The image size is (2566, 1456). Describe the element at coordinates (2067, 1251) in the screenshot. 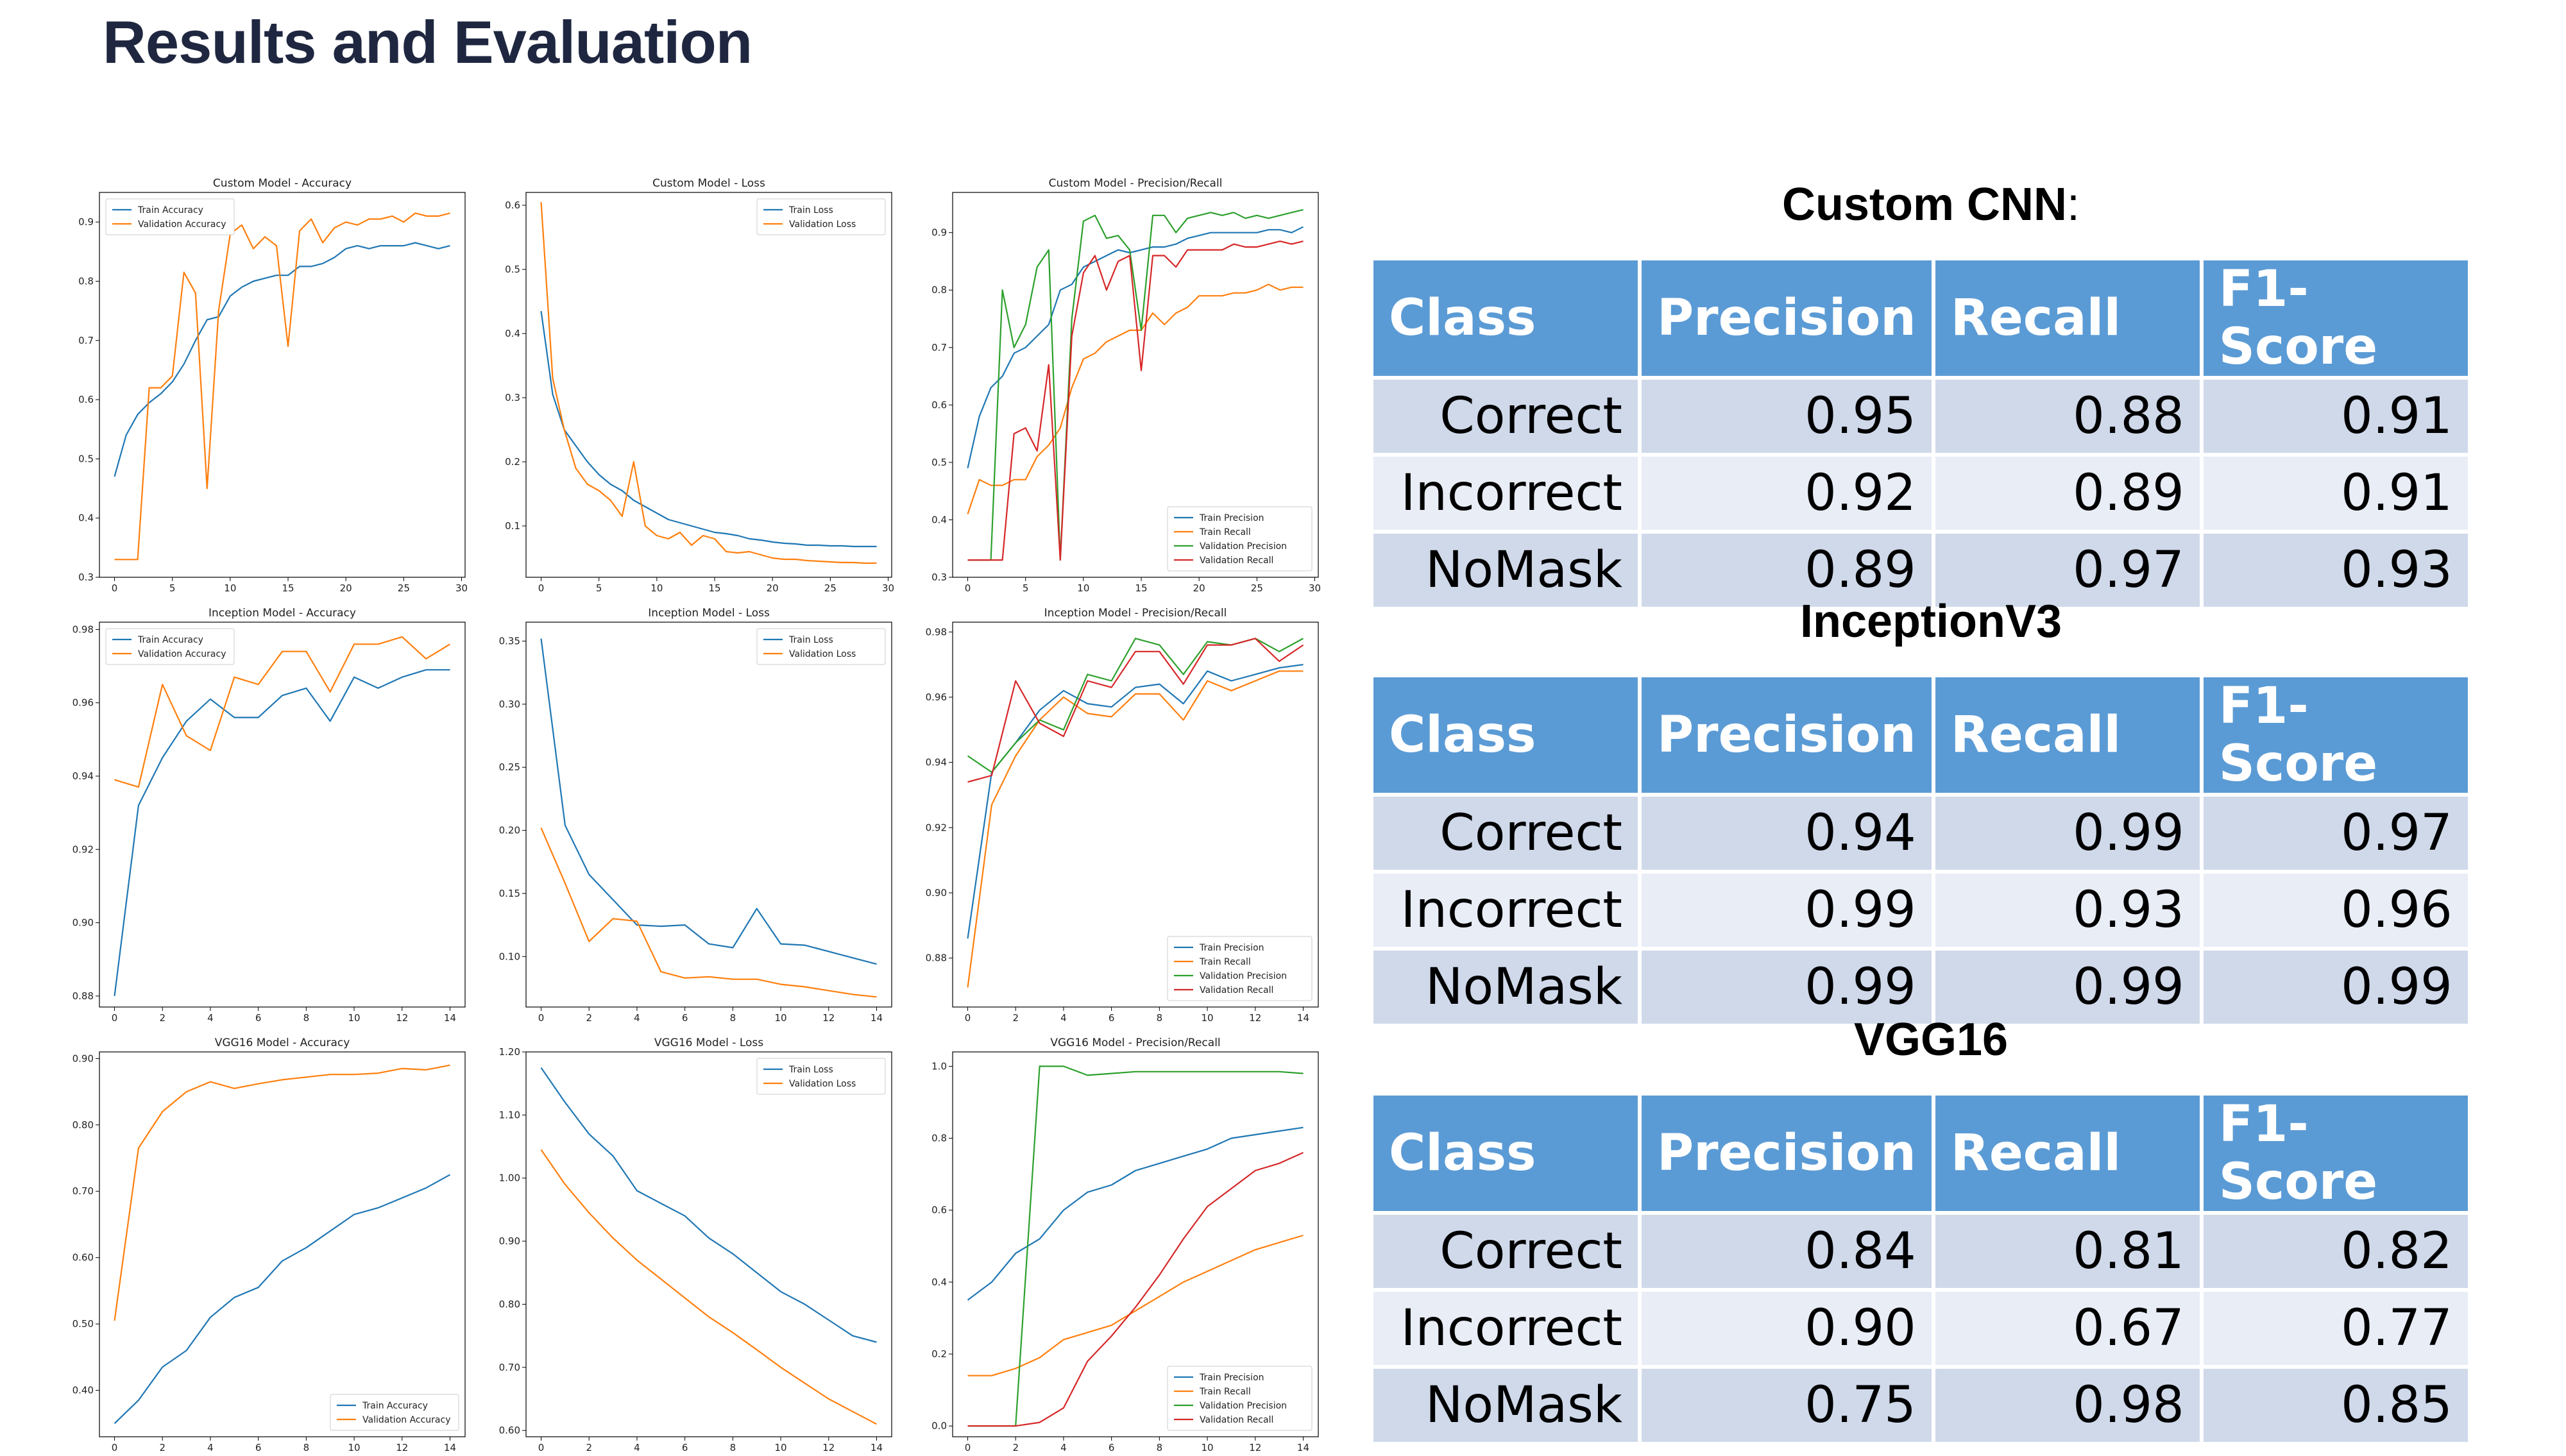

I see `cell-recall: 0.81` at that location.